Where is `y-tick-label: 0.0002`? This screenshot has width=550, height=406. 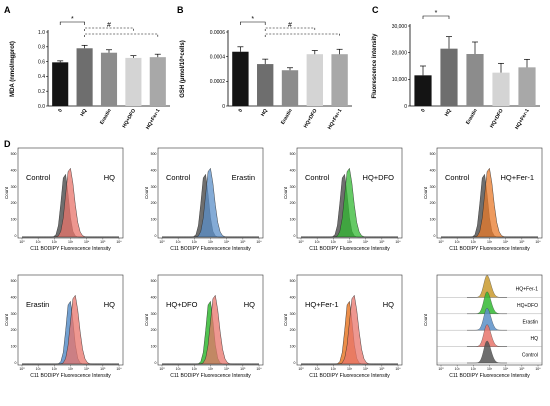 y-tick-label: 0.0002 is located at coordinates (218, 82).